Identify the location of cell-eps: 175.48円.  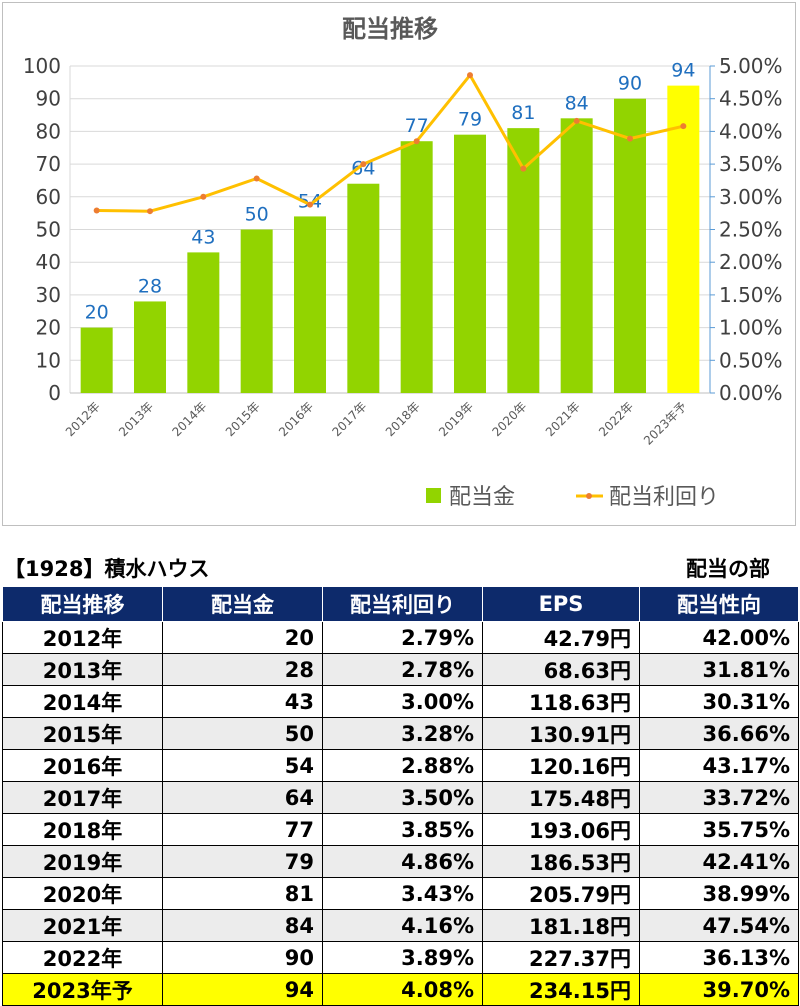
(561, 797).